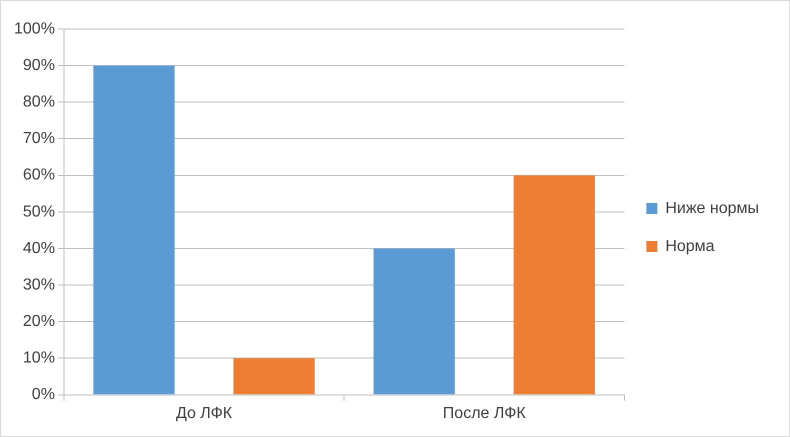  I want to click on y-tick-label: 90%, so click(38, 65).